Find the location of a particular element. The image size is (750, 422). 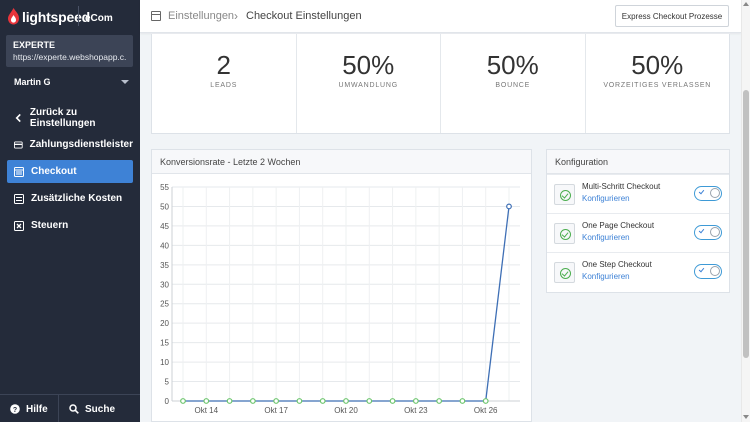

nav-back-to-settings: Zurück zu Einstellungen is located at coordinates (70, 117).